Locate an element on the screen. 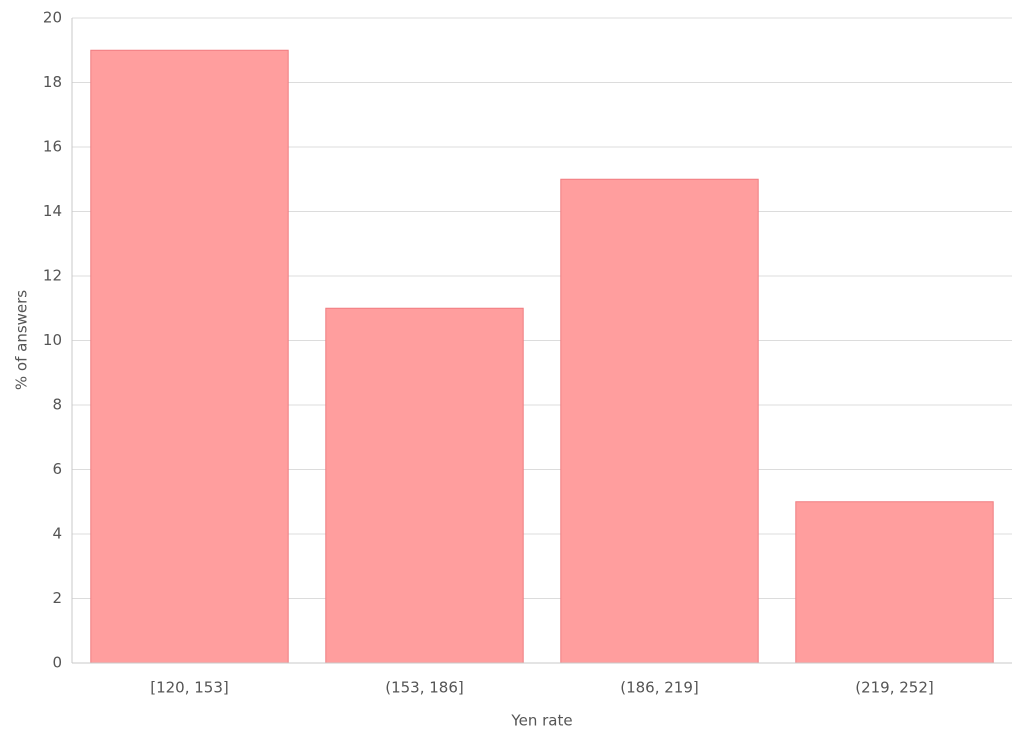  x-tick-label: (153, 186] is located at coordinates (424, 688).